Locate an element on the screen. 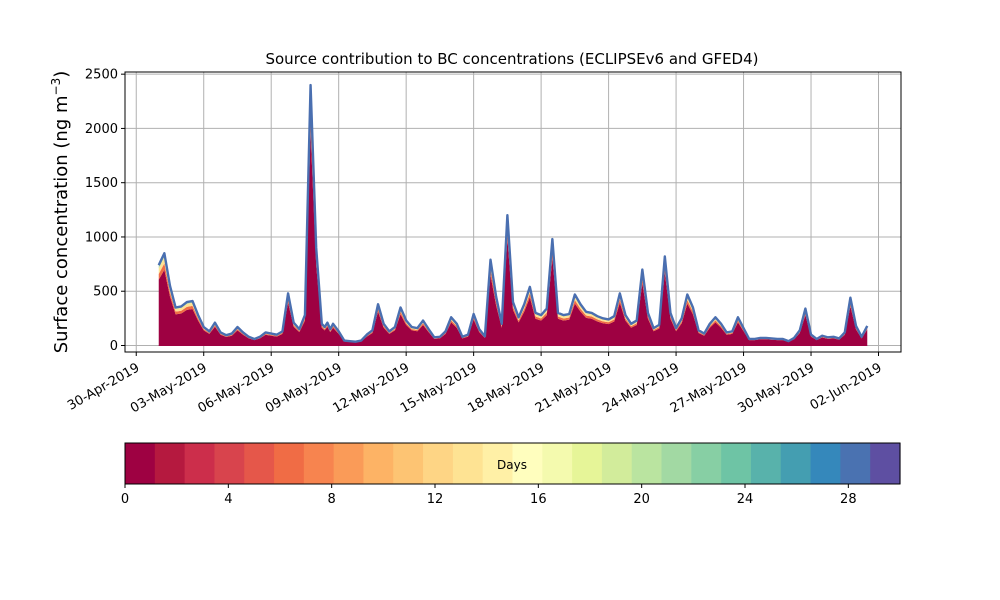  y-axis-label: Surface concentration (ng m−3) is located at coordinates (60, 212).